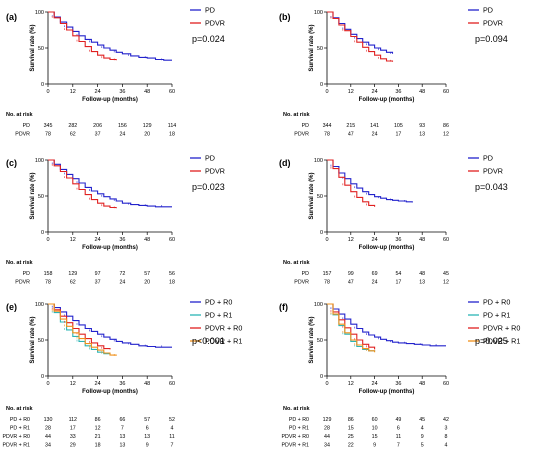 This screenshot has width=550, height=456. What do you see at coordinates (375, 420) in the screenshot?
I see `risk-cell: 60` at bounding box center [375, 420].